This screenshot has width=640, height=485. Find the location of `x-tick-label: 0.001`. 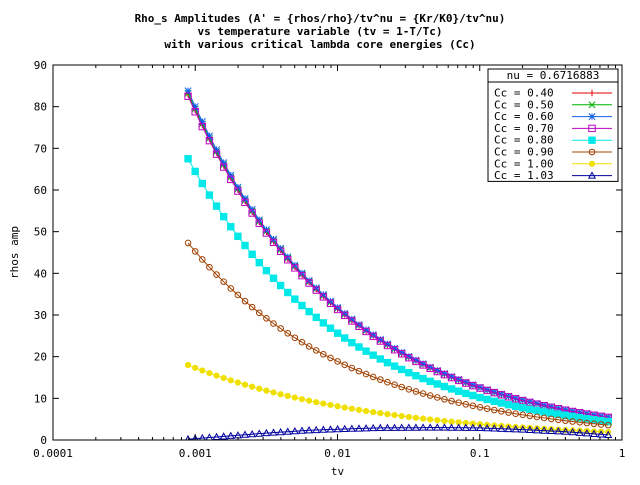

x-tick-label: 0.001 is located at coordinates (195, 453).